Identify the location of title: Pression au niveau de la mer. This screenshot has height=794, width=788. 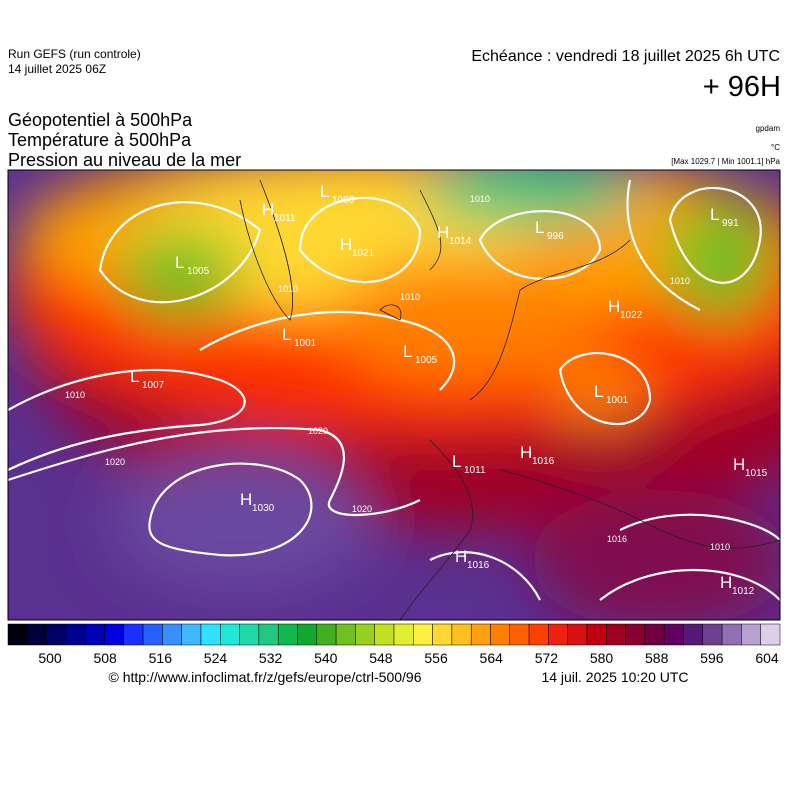
(124, 160).